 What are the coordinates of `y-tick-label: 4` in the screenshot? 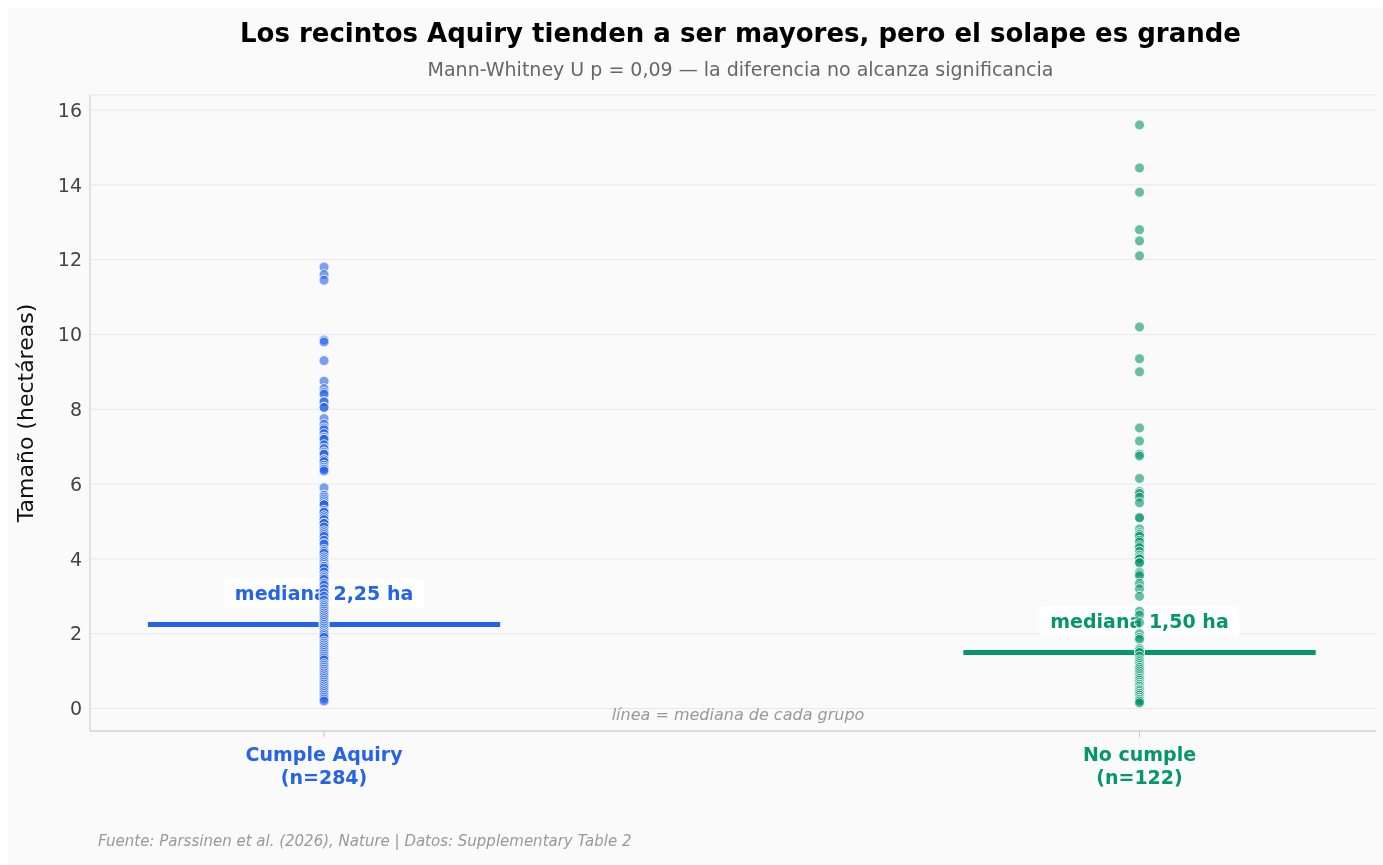 It's located at (75, 558).